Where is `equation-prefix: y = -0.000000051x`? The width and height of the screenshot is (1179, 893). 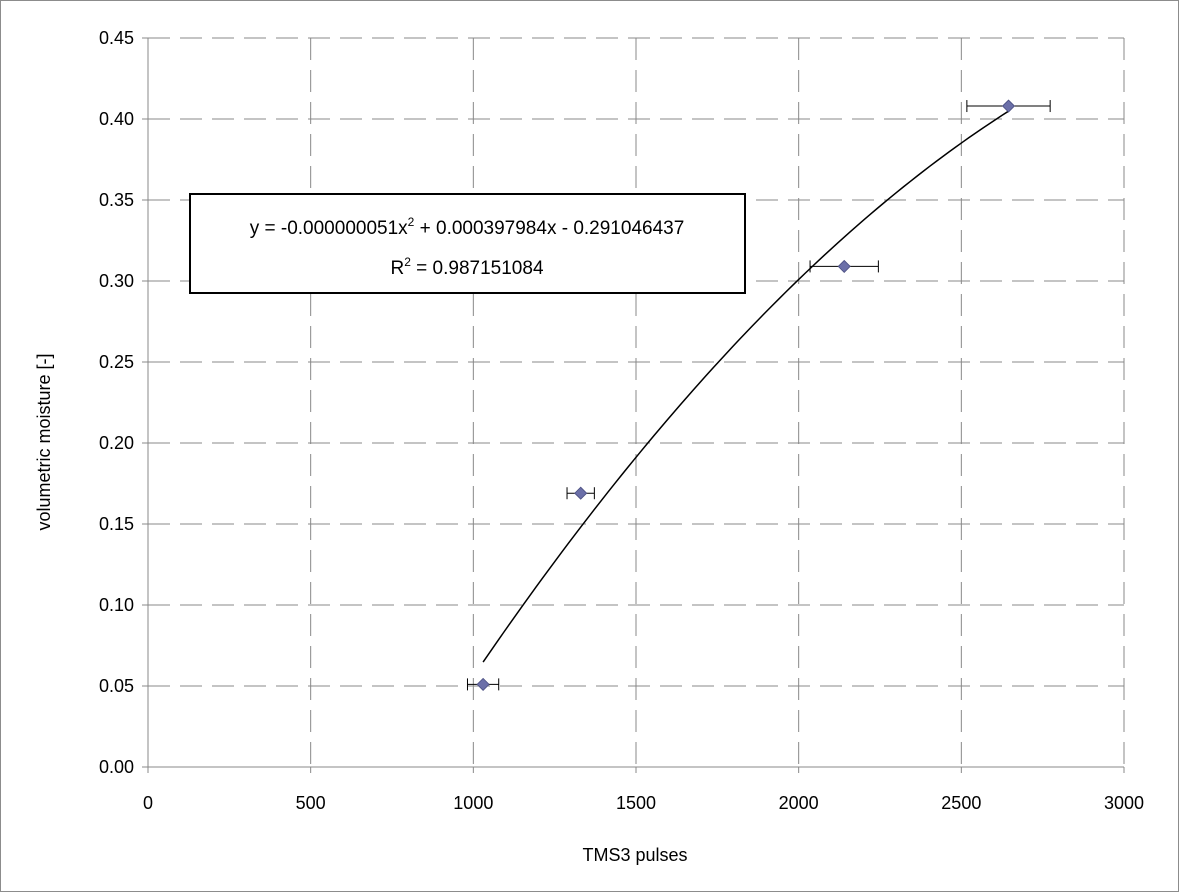 equation-prefix: y = -0.000000051x is located at coordinates (329, 228).